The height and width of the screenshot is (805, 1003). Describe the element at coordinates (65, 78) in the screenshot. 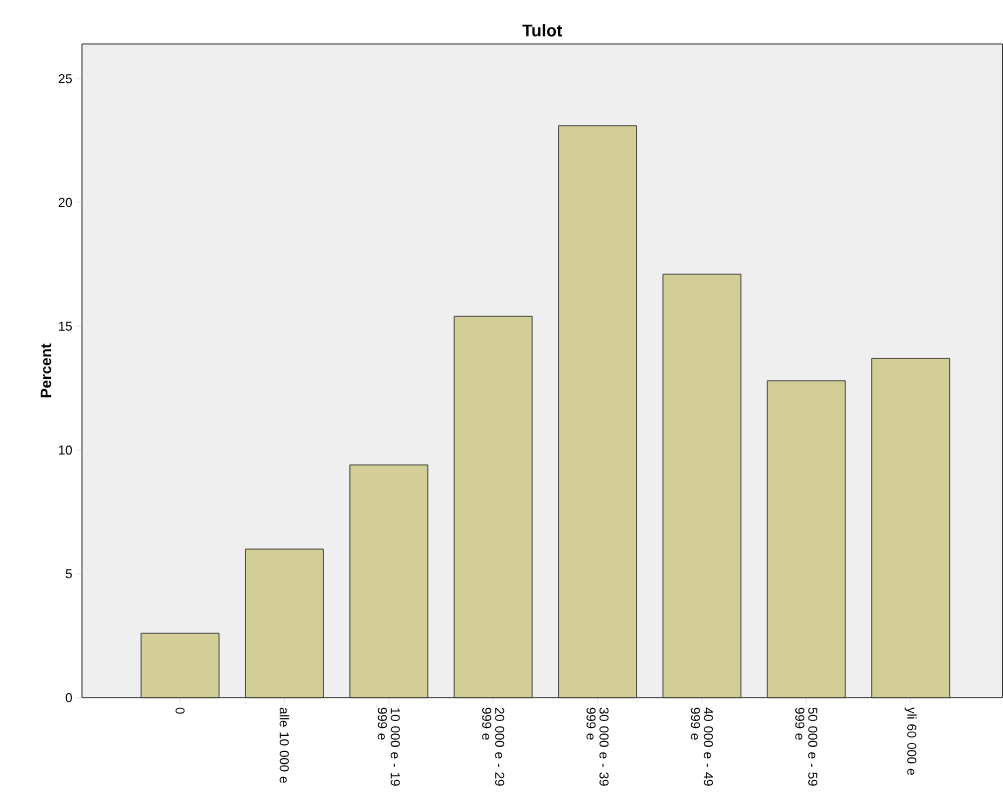

I see `y-tick-label: 25` at that location.